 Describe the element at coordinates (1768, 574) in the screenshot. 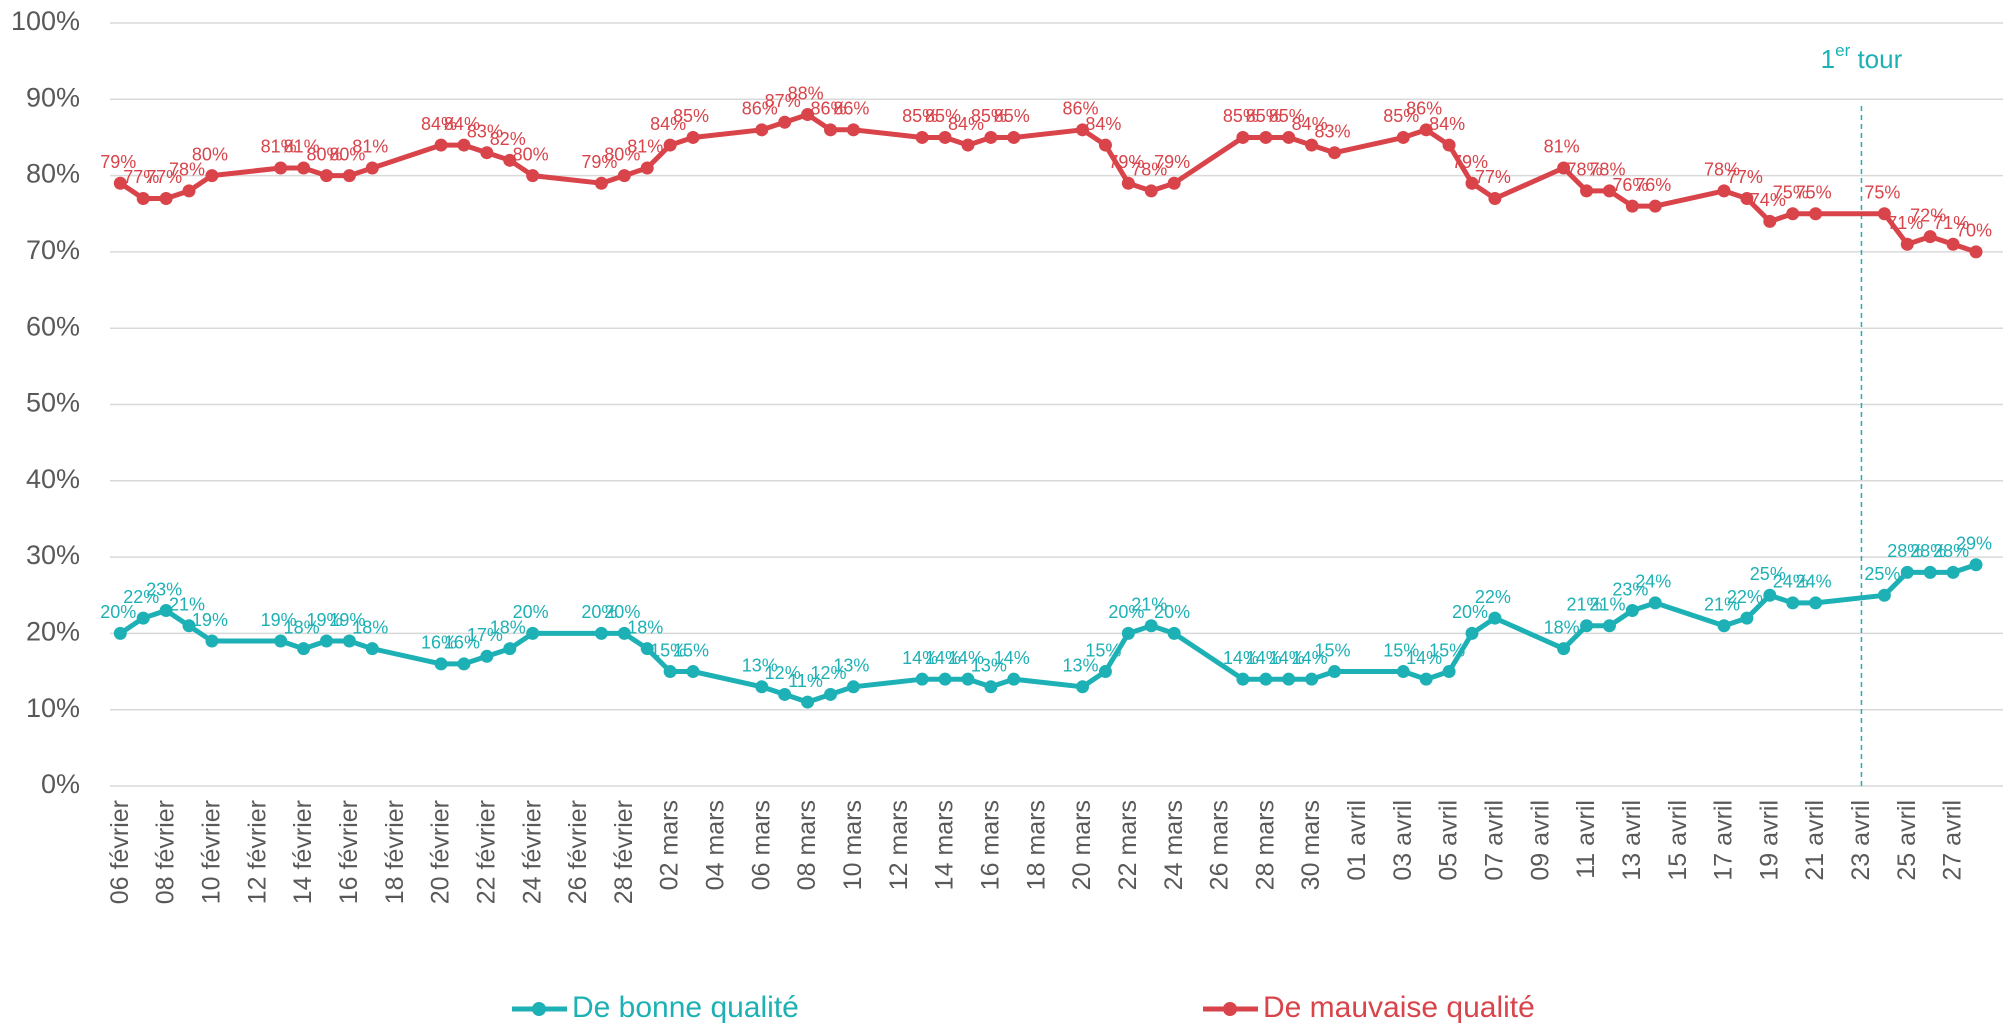

I see `data-label: 25%` at that location.